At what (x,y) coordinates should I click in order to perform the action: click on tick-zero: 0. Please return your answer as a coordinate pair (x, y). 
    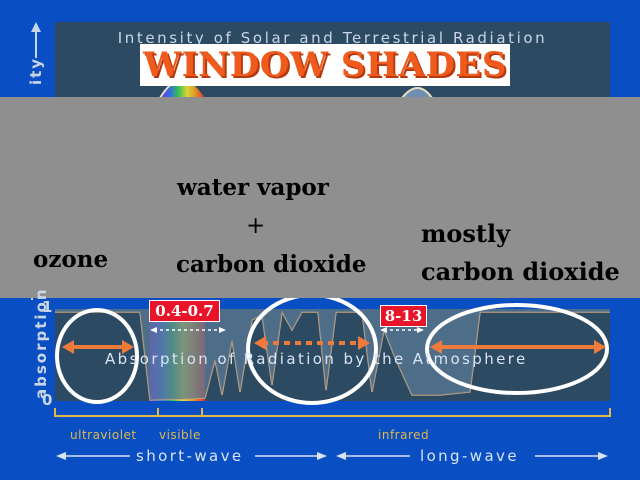
    Looking at the image, I should click on (47, 400).